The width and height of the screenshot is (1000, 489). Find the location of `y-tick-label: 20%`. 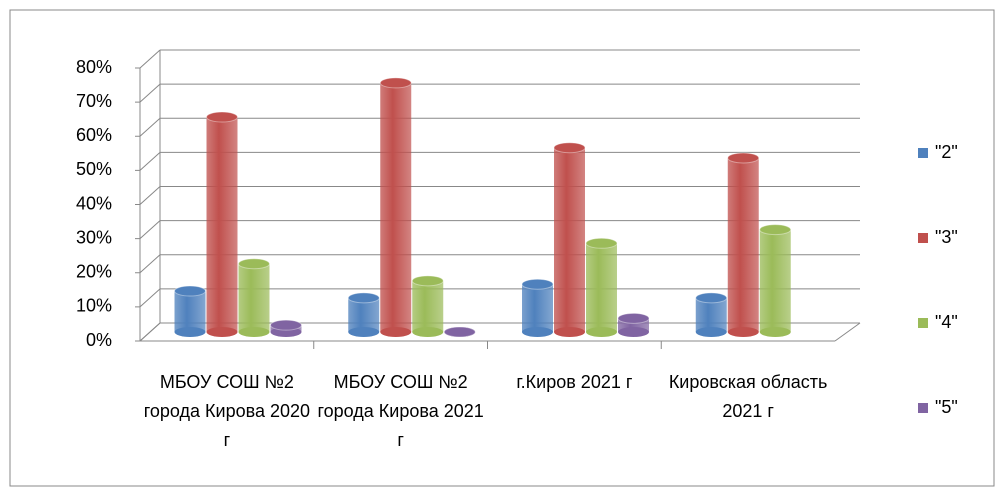

y-tick-label: 20% is located at coordinates (94, 272).